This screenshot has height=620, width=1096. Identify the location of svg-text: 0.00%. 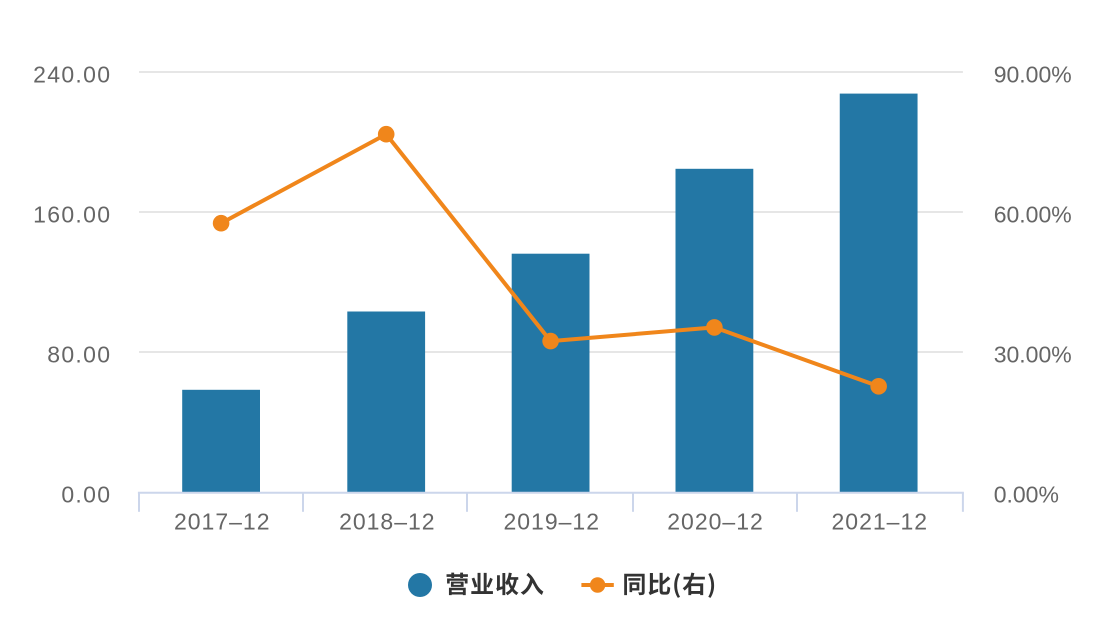
(1026, 495).